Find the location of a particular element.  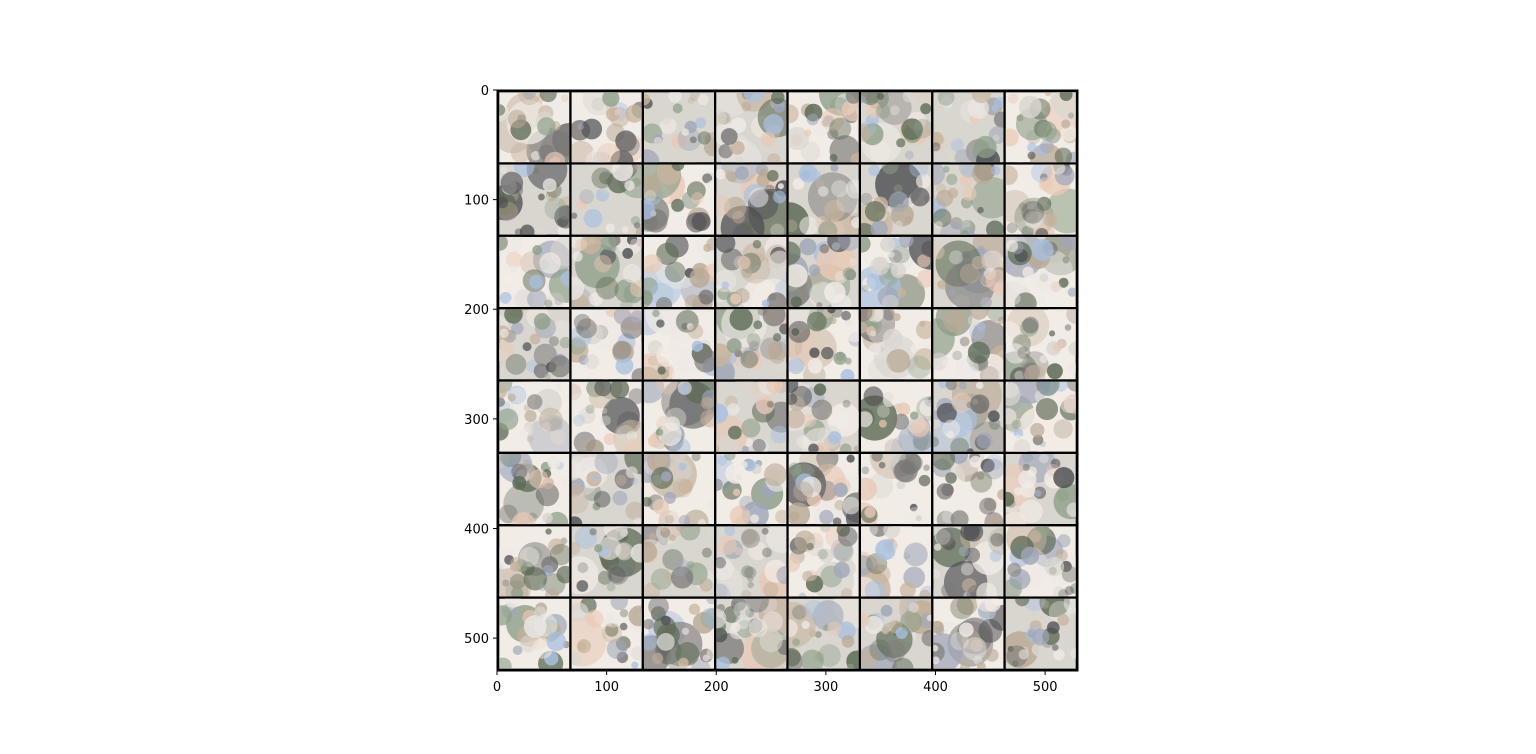

y-tick-label: 100 is located at coordinates (476, 201).